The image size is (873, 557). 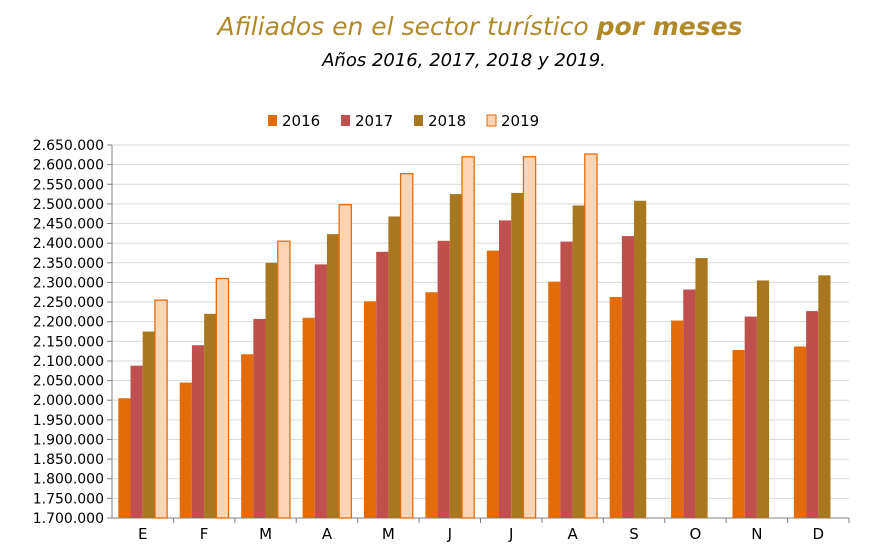 I want to click on y-tick-label: 2.250.000, so click(x=68, y=303).